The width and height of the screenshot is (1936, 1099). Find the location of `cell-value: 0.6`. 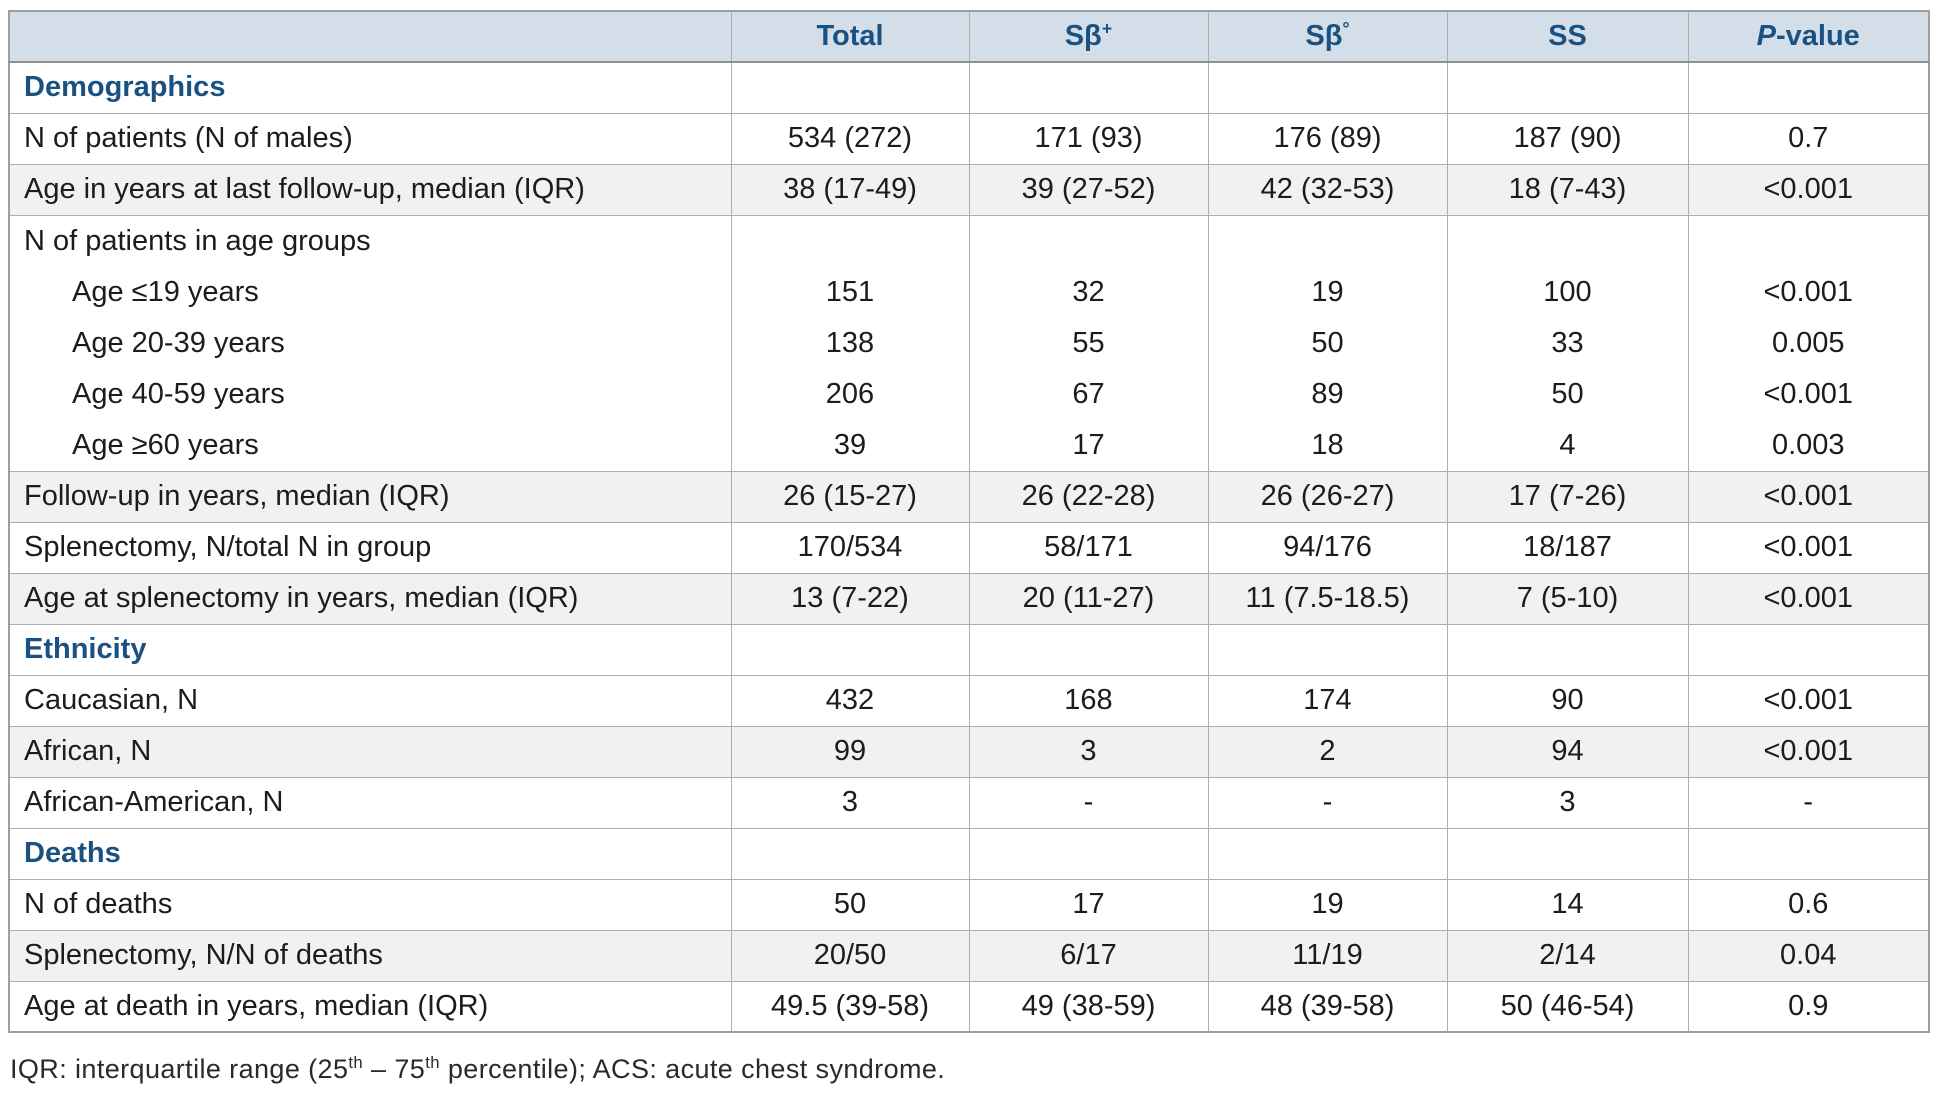

cell-value: 0.6 is located at coordinates (1808, 904).